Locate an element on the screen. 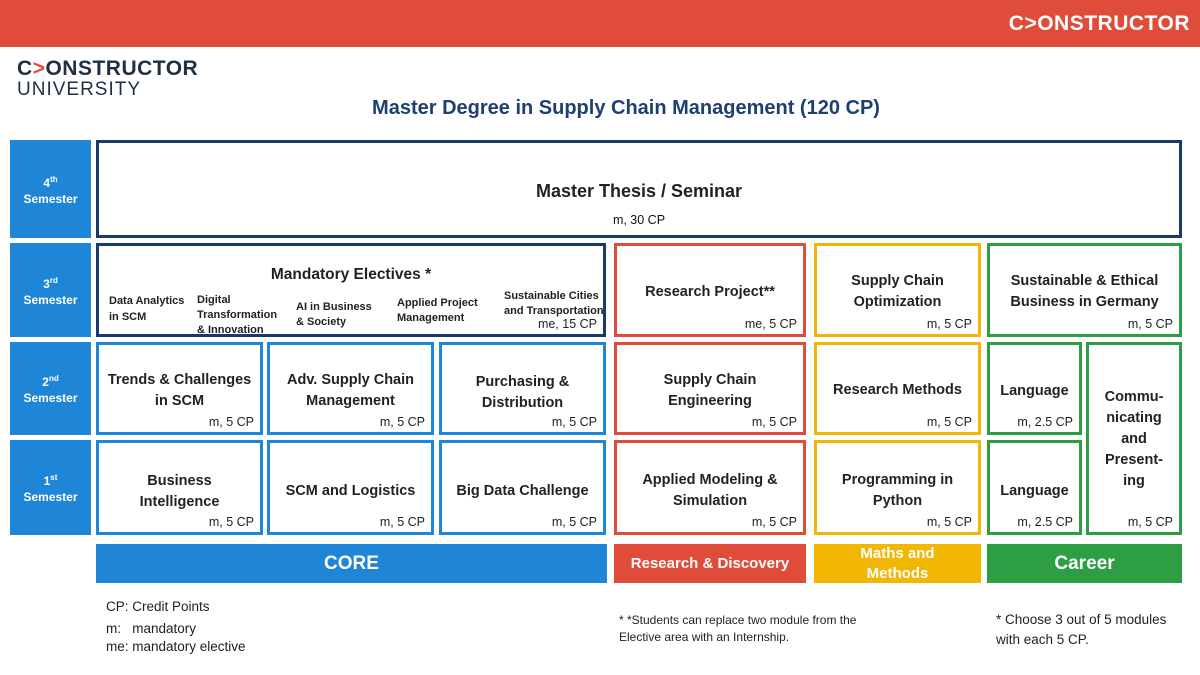  maths-methods-band: Maths and Methods is located at coordinates (897, 563).